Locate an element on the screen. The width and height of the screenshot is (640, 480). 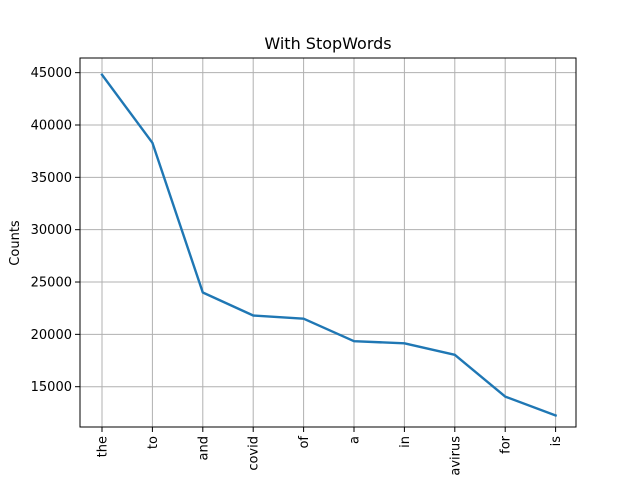
y-tick-label: 35000 is located at coordinates (51, 178).